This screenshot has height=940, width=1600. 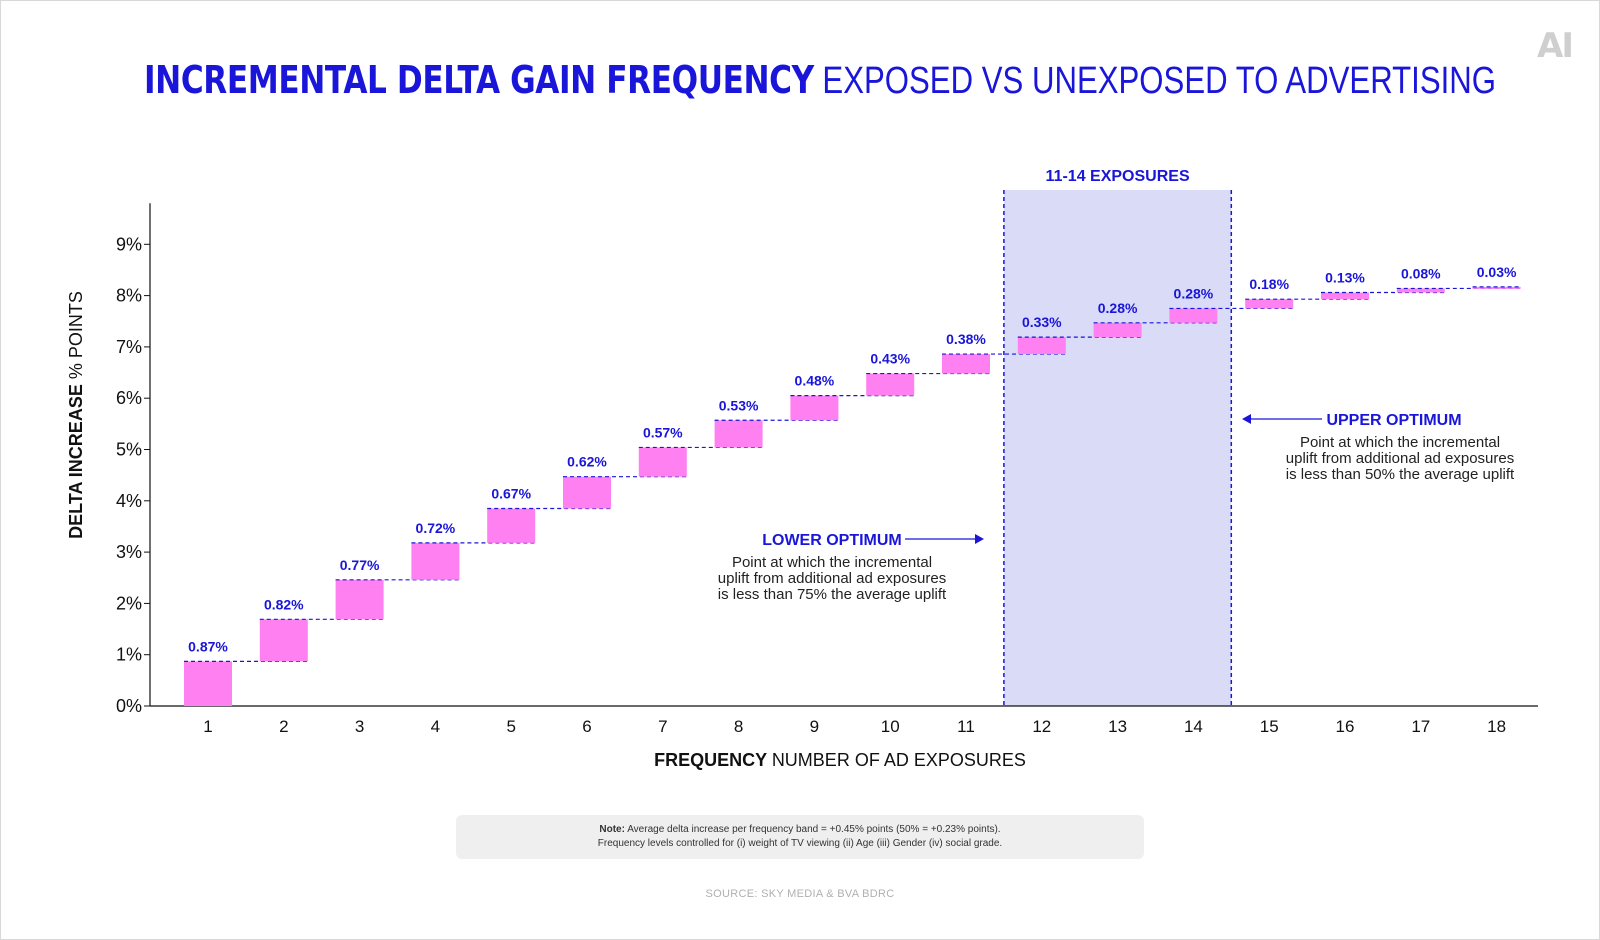 What do you see at coordinates (890, 359) in the screenshot?
I see `data-label: 0.43%` at bounding box center [890, 359].